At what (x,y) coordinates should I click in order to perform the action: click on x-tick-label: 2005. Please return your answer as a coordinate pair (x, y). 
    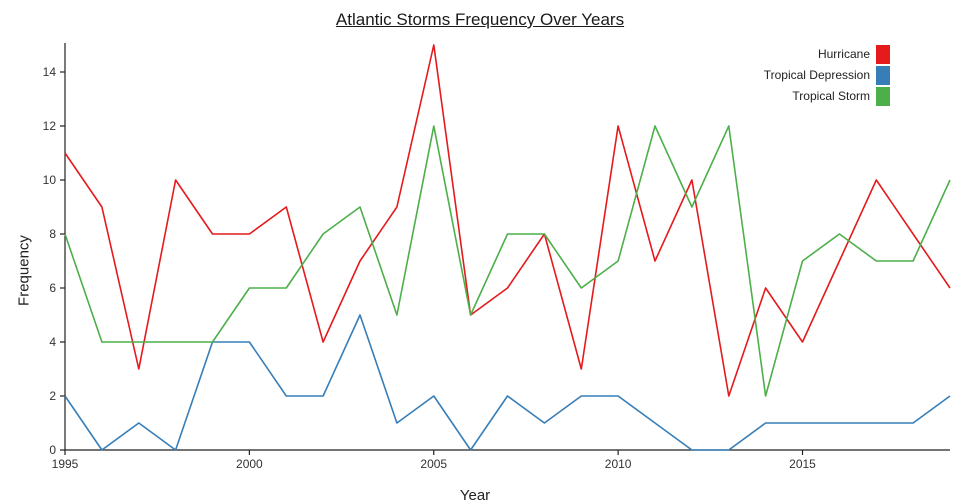
    Looking at the image, I should click on (433, 464).